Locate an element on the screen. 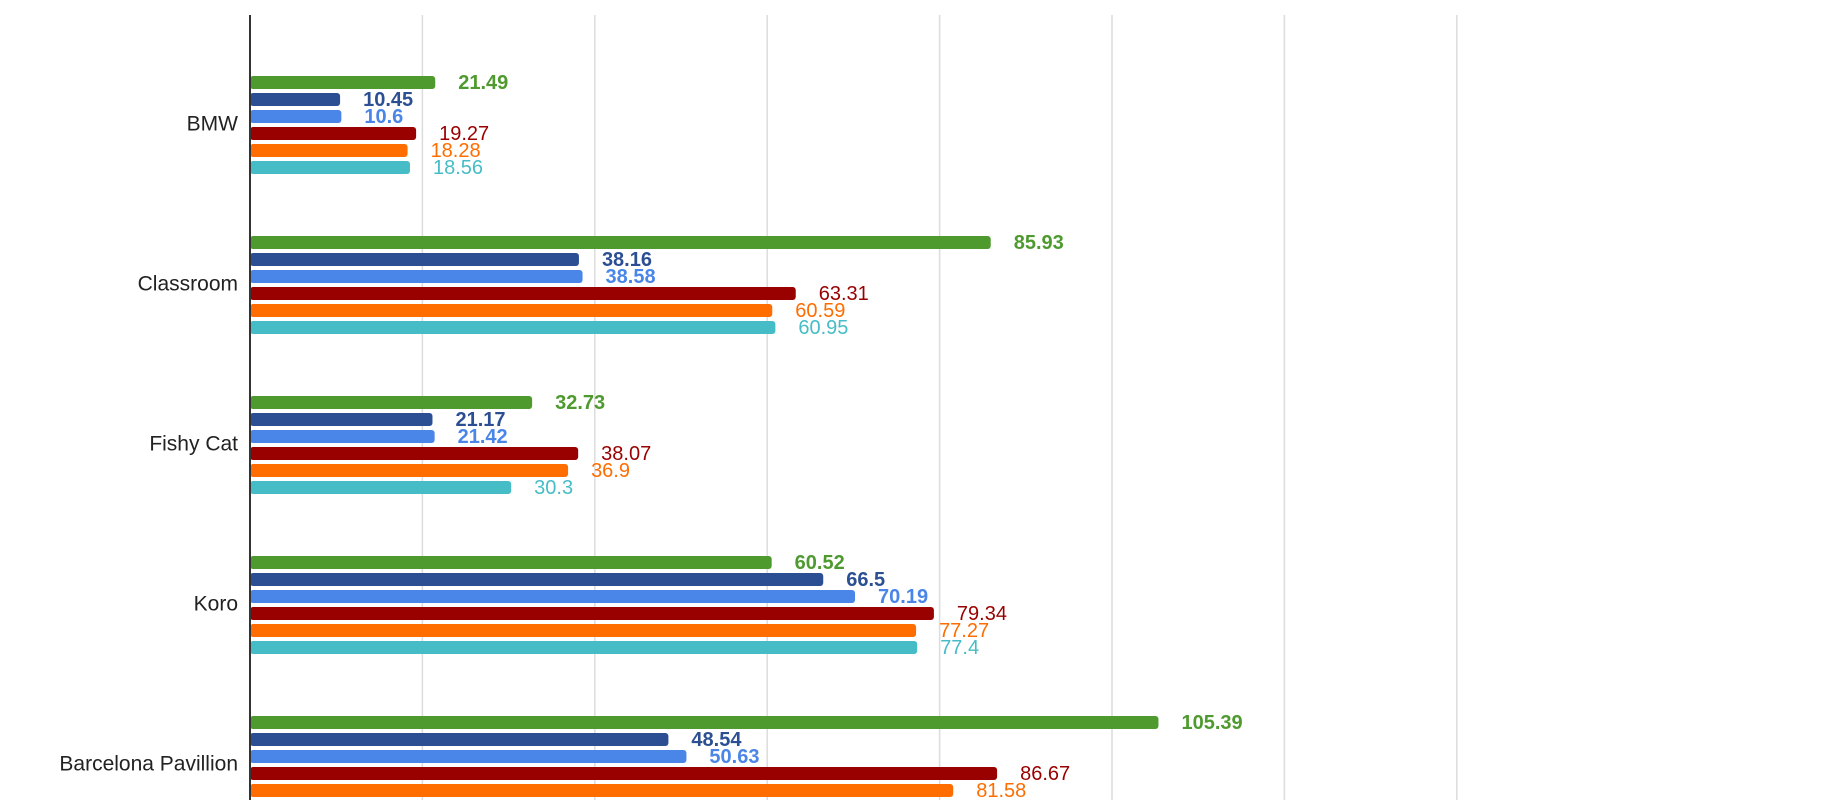 This screenshot has width=1829, height=800. category-label: Classroom is located at coordinates (188, 284).